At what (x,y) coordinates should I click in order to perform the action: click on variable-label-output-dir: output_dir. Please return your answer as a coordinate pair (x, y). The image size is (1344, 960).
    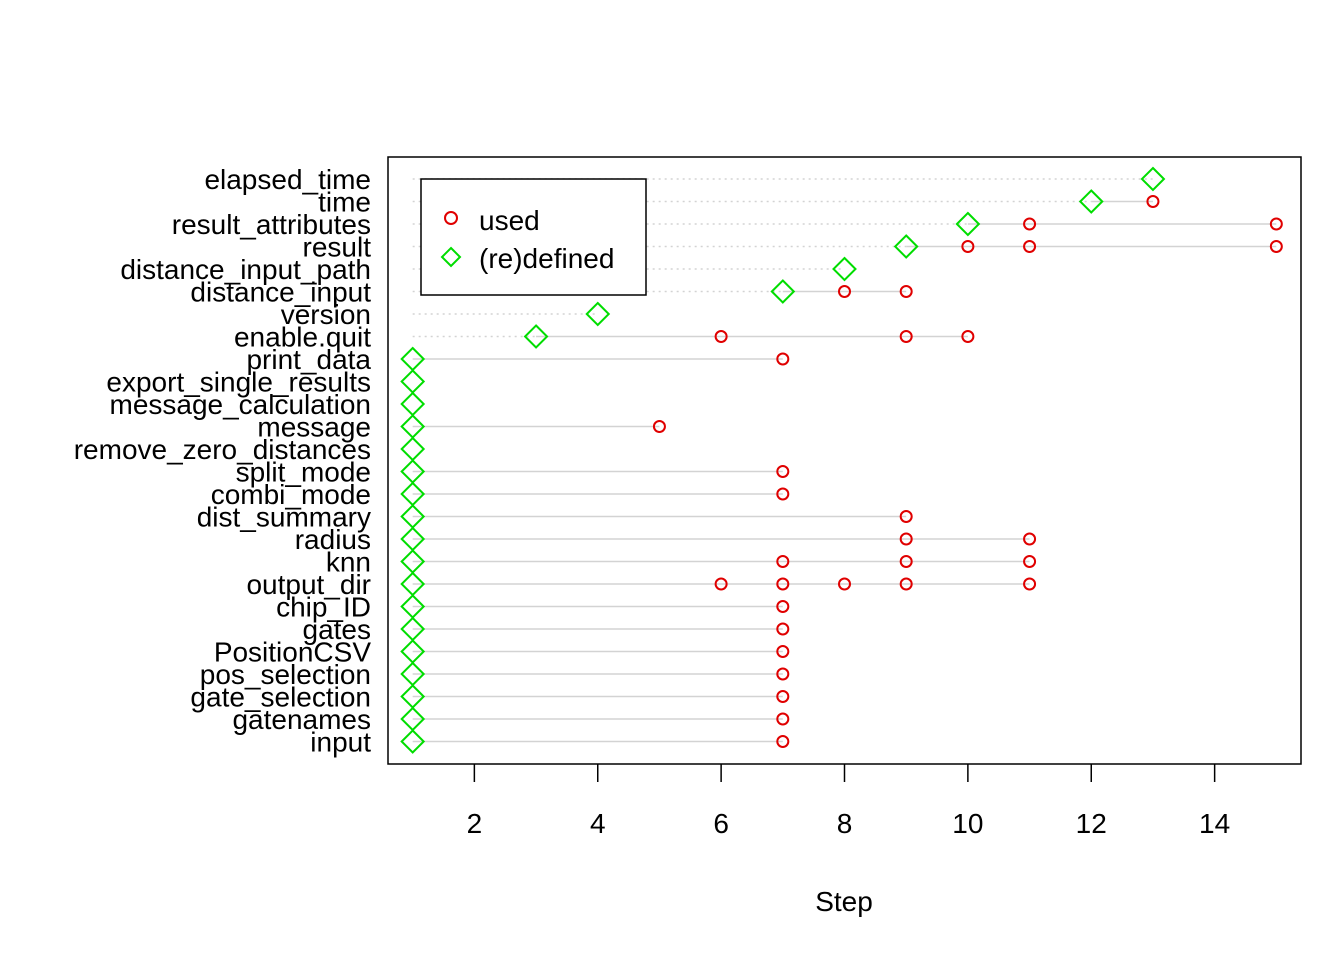
    Looking at the image, I should click on (308, 584).